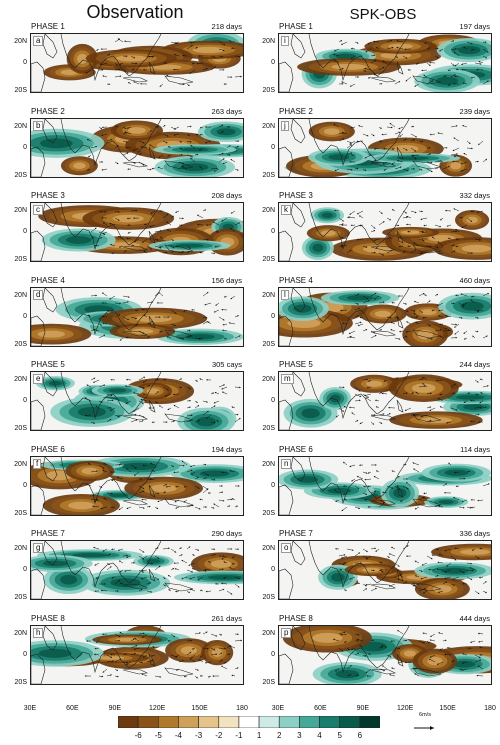  I want to click on y-tick-label: 0, so click(25, 485).